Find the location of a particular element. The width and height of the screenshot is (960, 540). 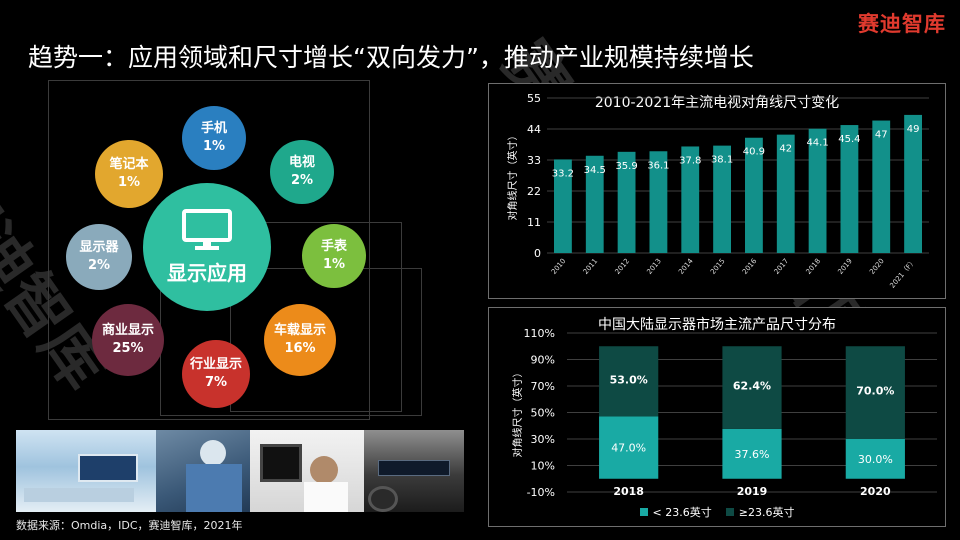

x-tick-label: 2012 is located at coordinates (623, 266).